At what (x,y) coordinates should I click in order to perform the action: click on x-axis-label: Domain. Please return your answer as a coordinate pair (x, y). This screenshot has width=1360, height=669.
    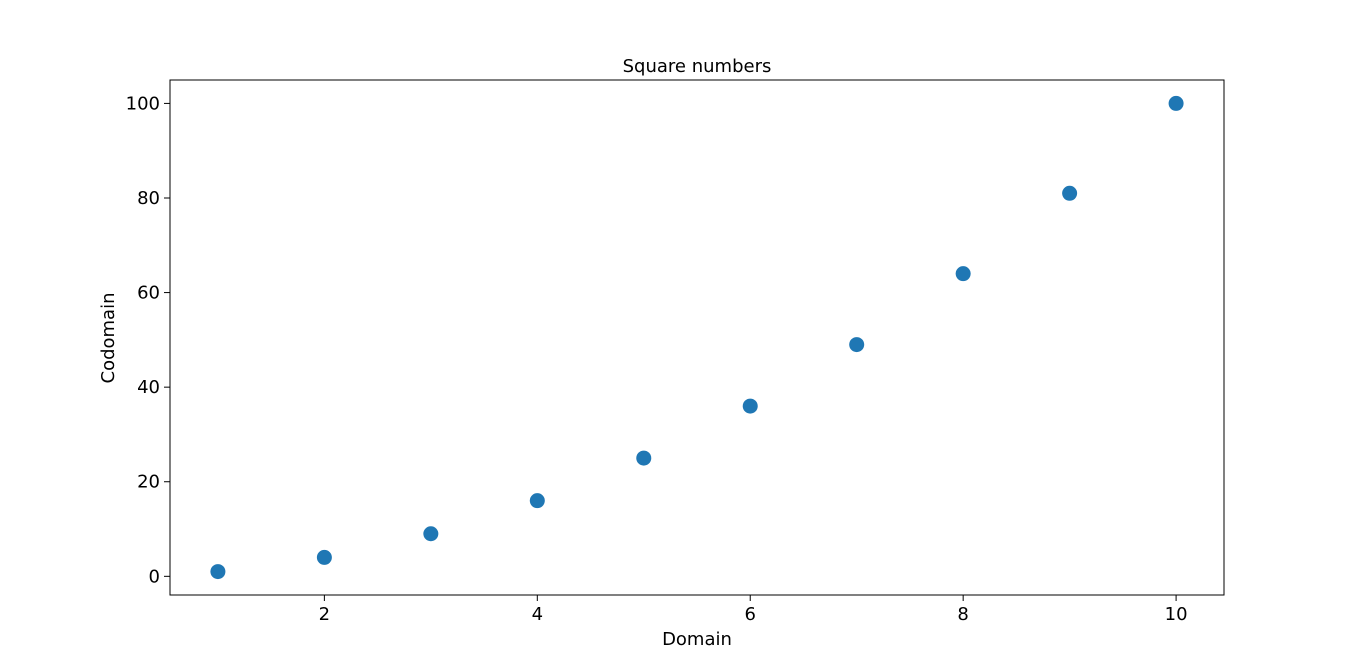
    Looking at the image, I should click on (697, 639).